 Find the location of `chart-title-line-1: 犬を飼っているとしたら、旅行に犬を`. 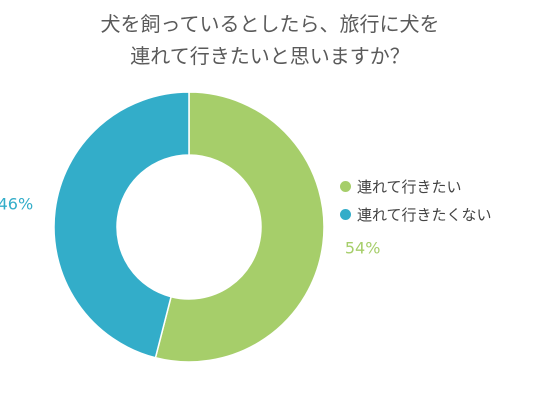

chart-title-line-1: 犬を飼っているとしたら、旅行に犬を is located at coordinates (270, 24).